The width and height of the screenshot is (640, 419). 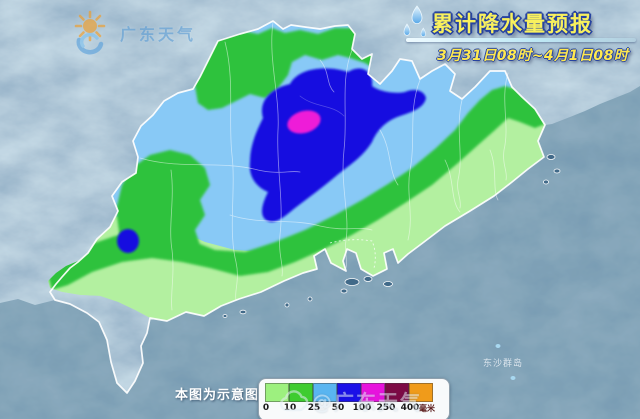 What do you see at coordinates (90, 32) in the screenshot?
I see `weather-logo-icon` at bounding box center [90, 32].